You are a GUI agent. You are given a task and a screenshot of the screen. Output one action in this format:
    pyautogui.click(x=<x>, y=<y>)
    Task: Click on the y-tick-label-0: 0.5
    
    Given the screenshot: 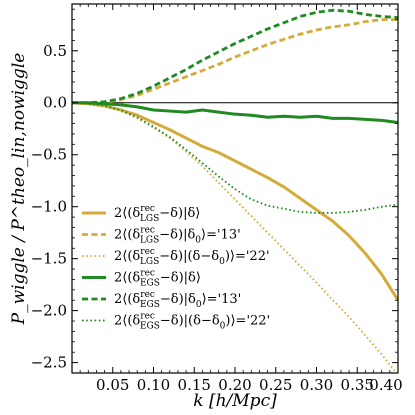 What is the action you would take?
    pyautogui.click(x=55, y=51)
    